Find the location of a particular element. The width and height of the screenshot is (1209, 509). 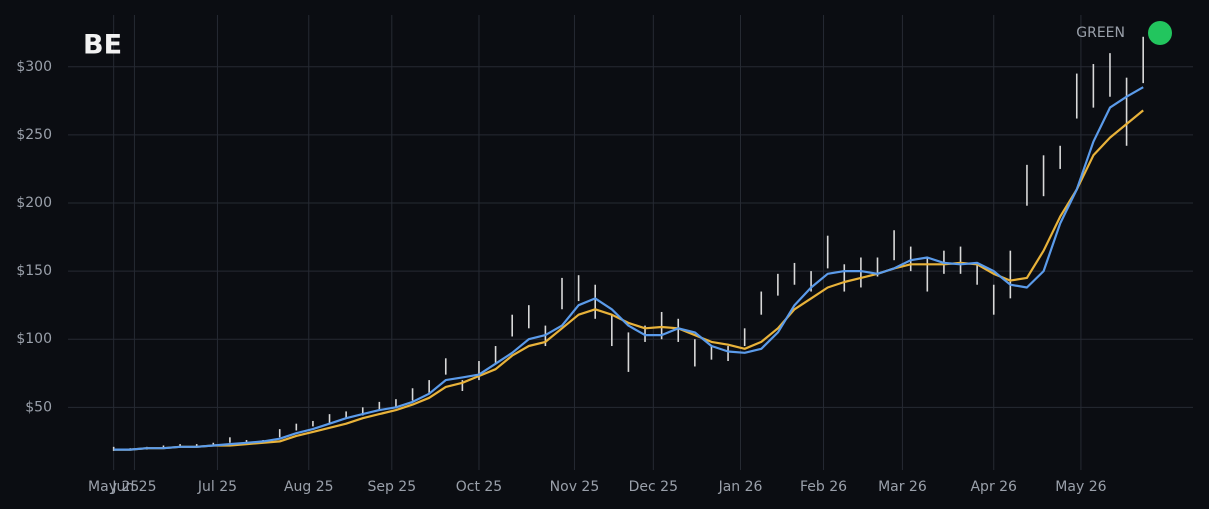

y-tick-label: $300 is located at coordinates (34, 67).